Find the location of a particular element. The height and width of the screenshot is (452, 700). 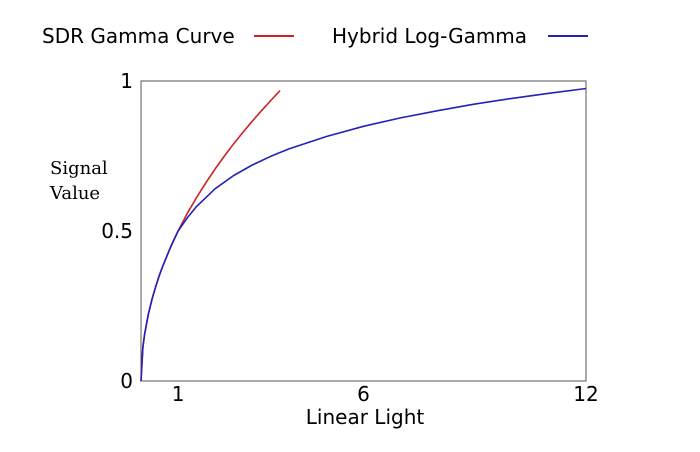

x-axis-label: Linear Light is located at coordinates (365, 417).